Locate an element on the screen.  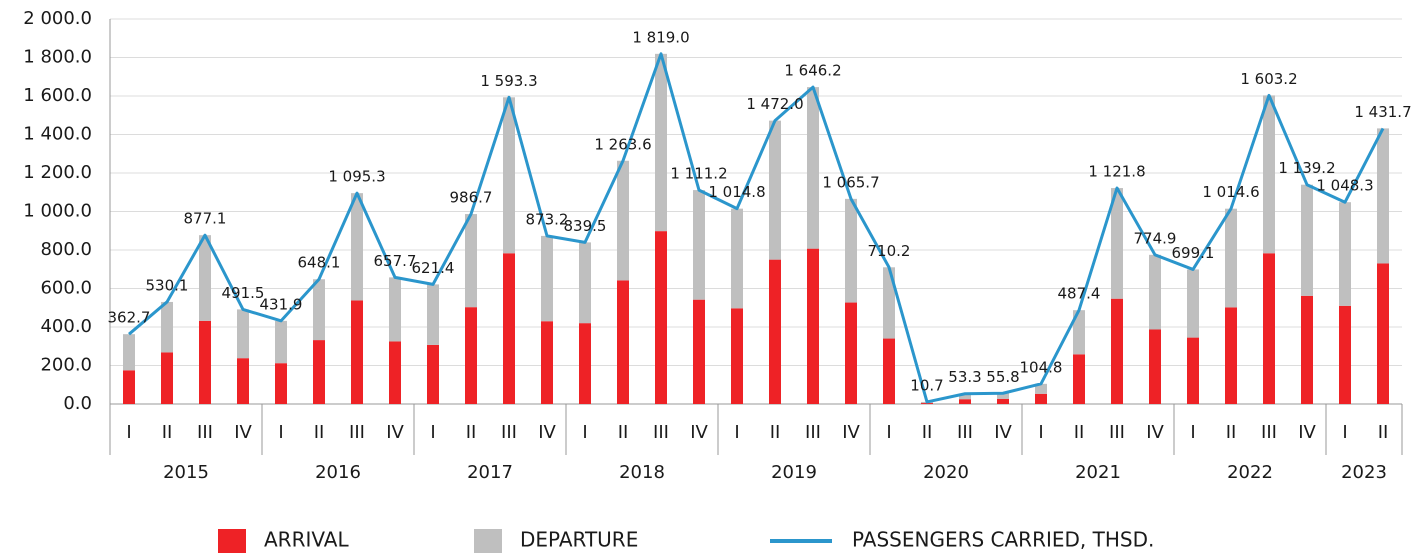
data-label: 1 472.0 is located at coordinates (774, 104).